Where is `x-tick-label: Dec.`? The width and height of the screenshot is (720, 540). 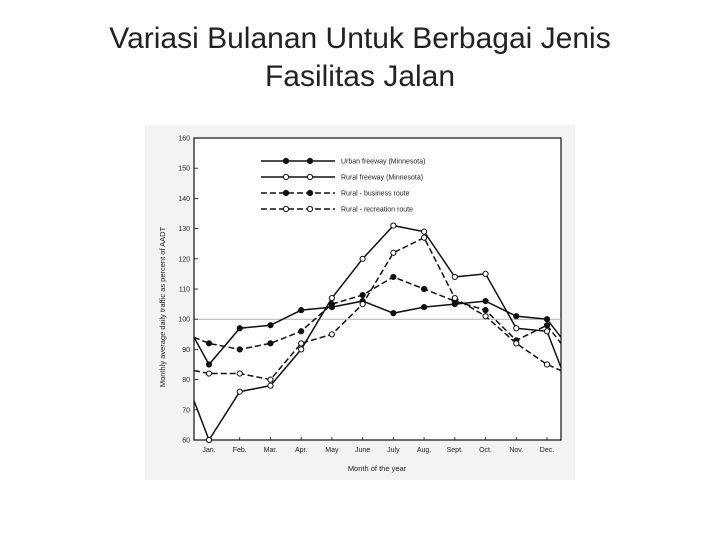 x-tick-label: Dec. is located at coordinates (547, 450).